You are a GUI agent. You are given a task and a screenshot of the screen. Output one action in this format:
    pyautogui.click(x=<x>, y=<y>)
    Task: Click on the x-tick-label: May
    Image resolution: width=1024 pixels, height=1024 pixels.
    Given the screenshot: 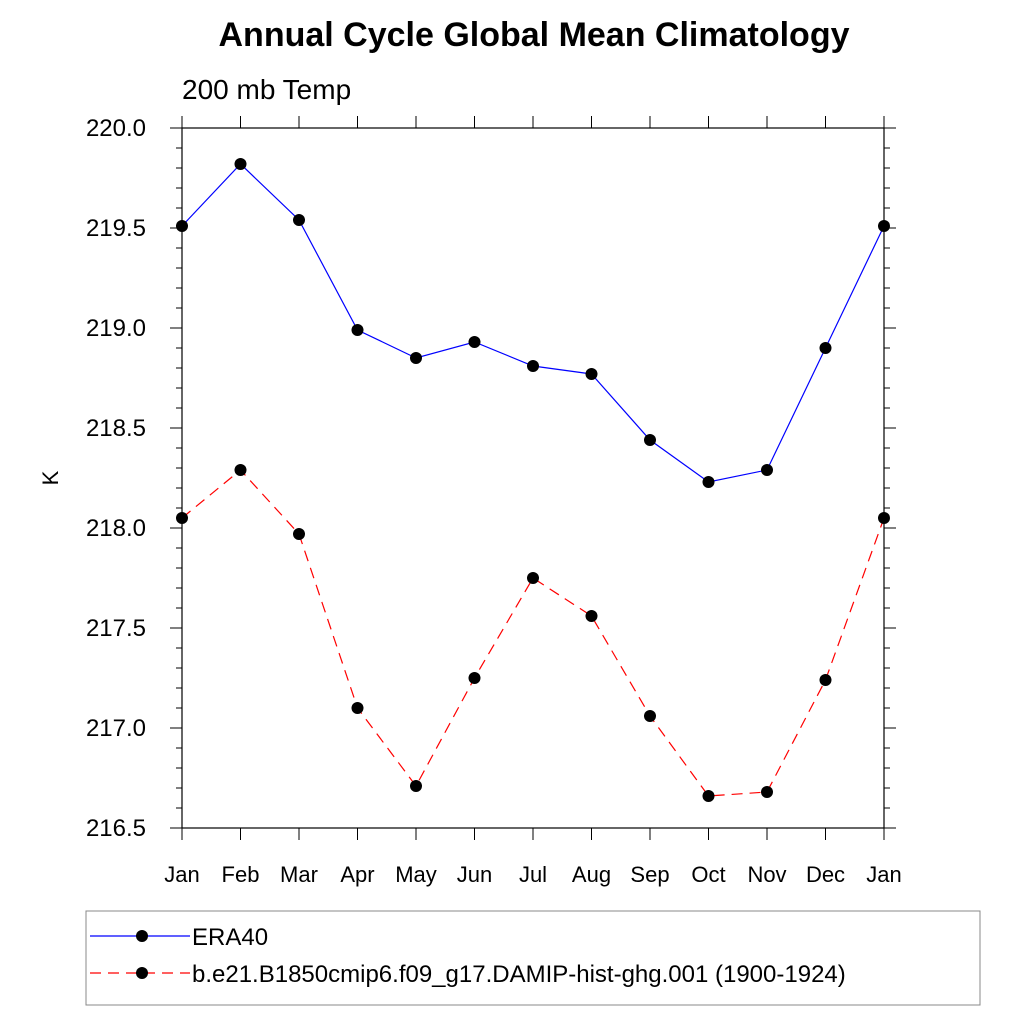 What is the action you would take?
    pyautogui.click(x=416, y=874)
    